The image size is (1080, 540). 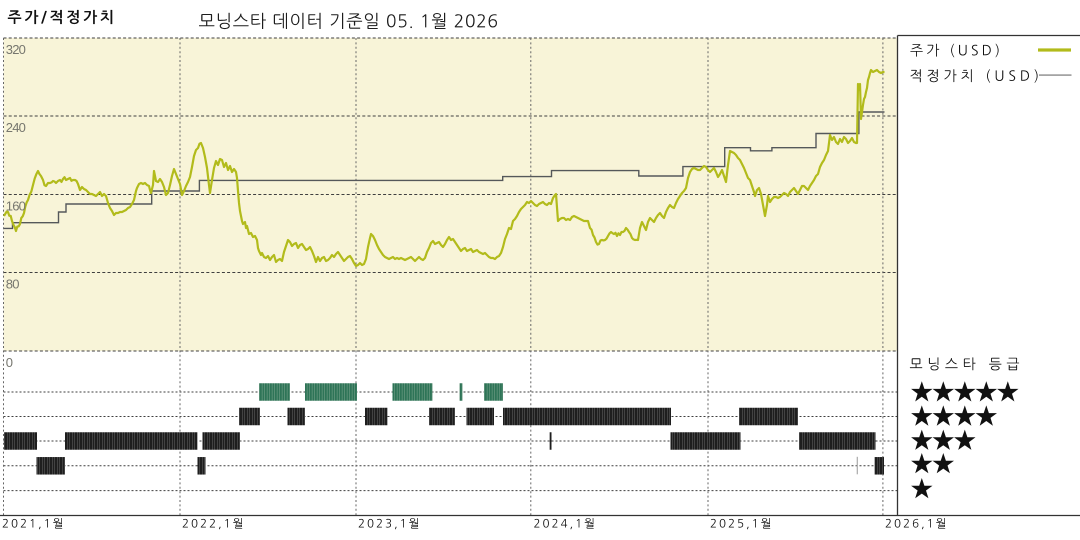 What do you see at coordinates (16, 49) in the screenshot?
I see `svg-text: 320` at bounding box center [16, 49].